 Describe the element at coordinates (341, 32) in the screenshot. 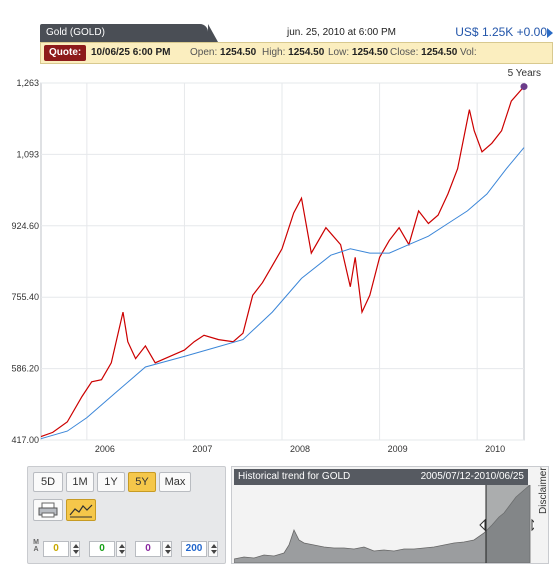

I see `timestamp: jun. 25, 2010 at 6:00 PM` at that location.